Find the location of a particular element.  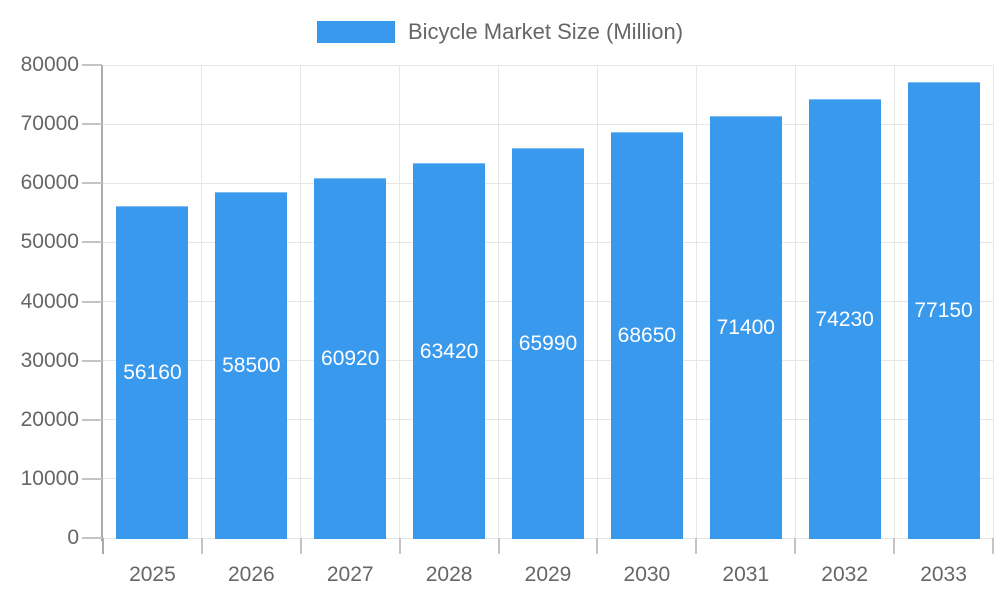

bar-2030: 68650 is located at coordinates (646, 335).